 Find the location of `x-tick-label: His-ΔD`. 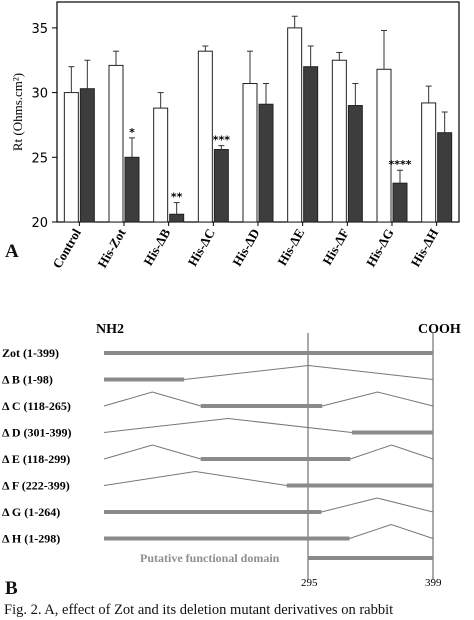

x-tick-label: His-ΔD is located at coordinates (245, 247).